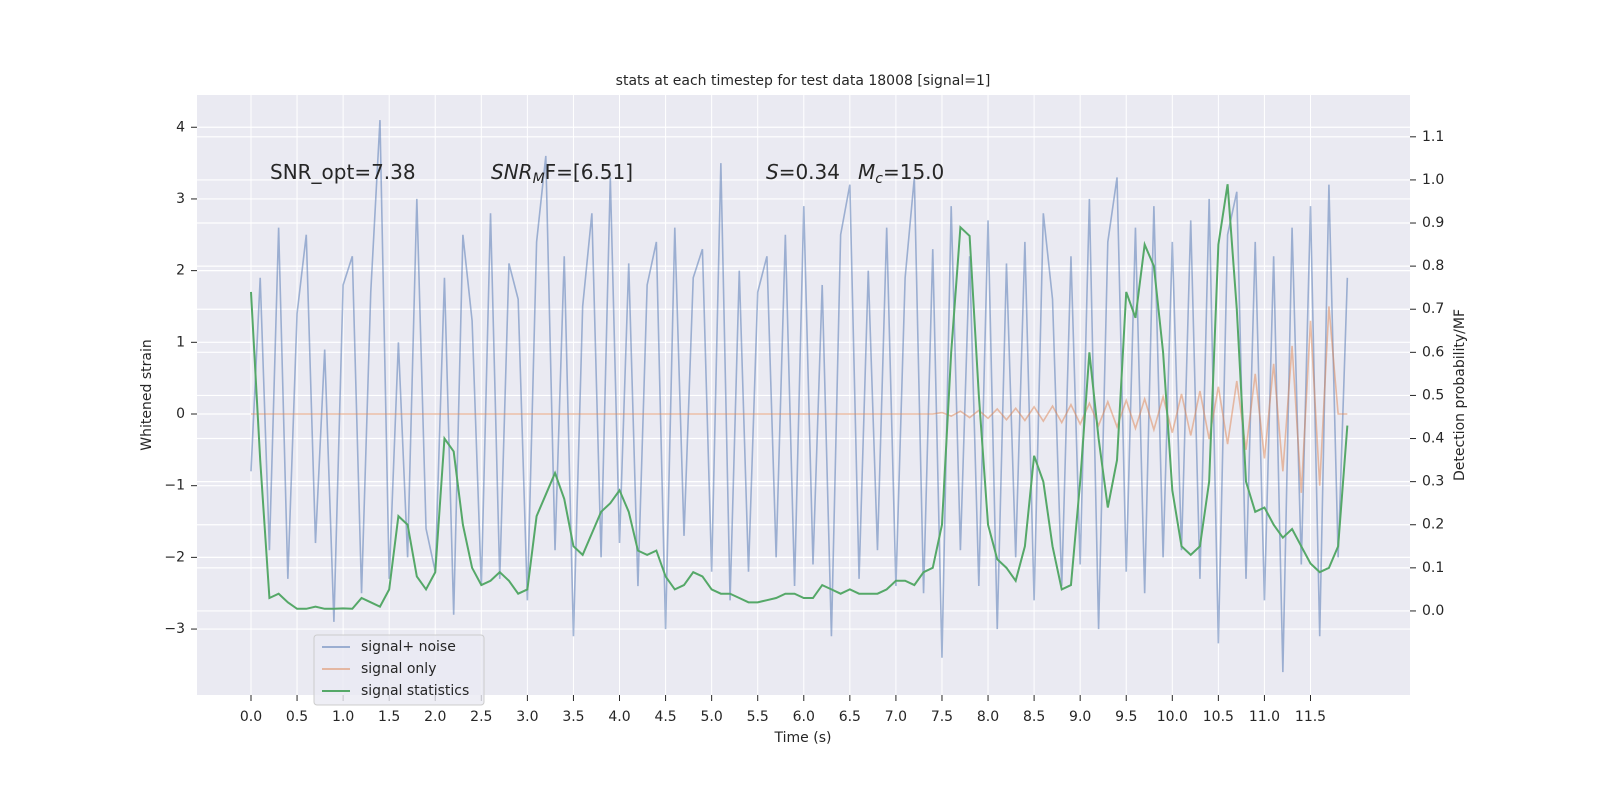  Describe the element at coordinates (809, 172) in the screenshot. I see `annotation-part: =0.34` at that location.